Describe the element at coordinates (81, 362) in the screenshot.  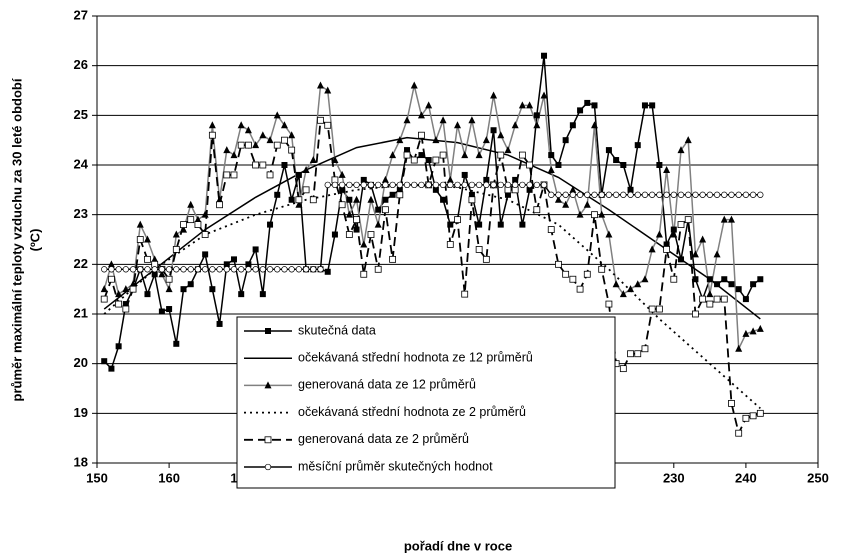
I see `y-tick-label: 20` at that location.